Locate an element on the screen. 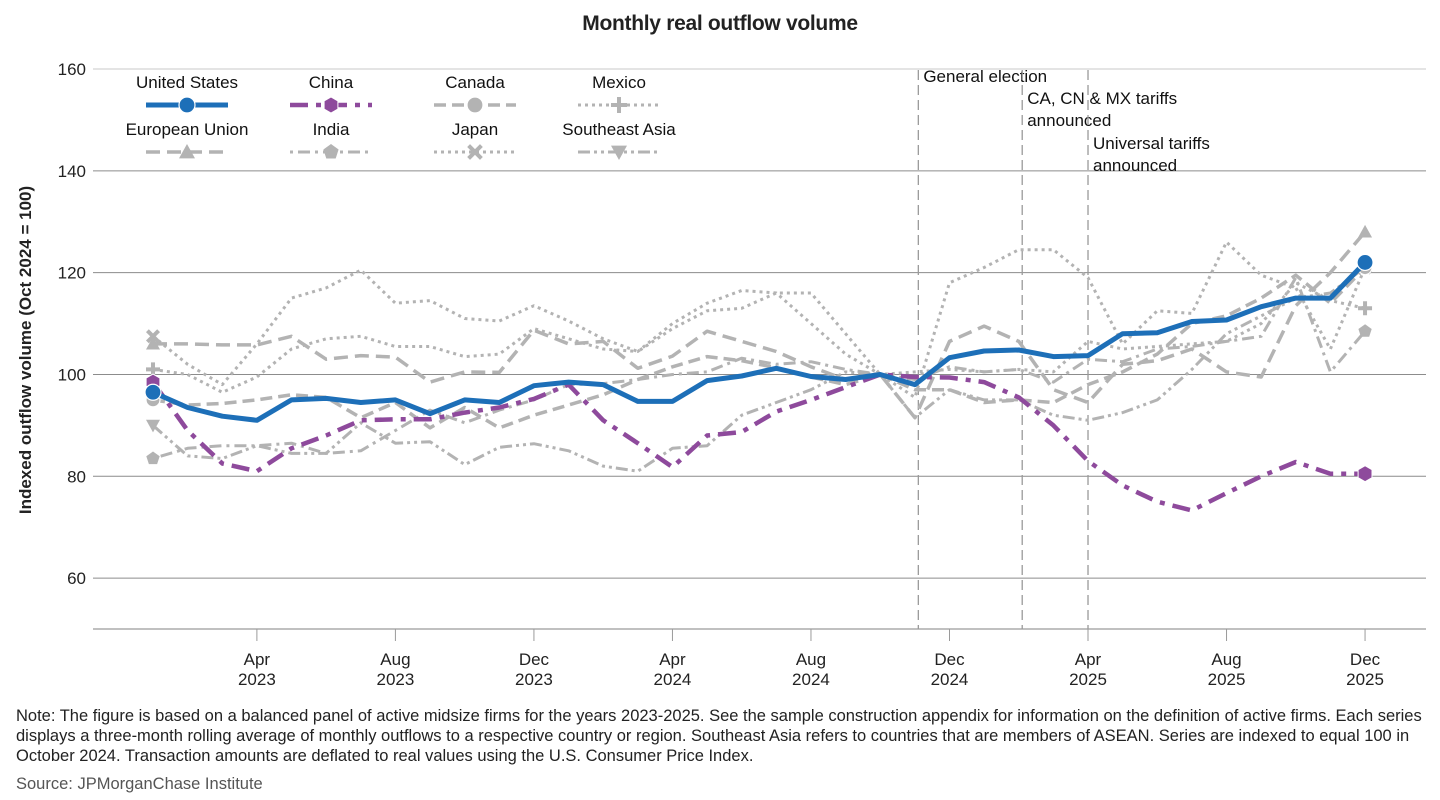  annotation-label: CA, CN & MX tariffs is located at coordinates (1102, 98).